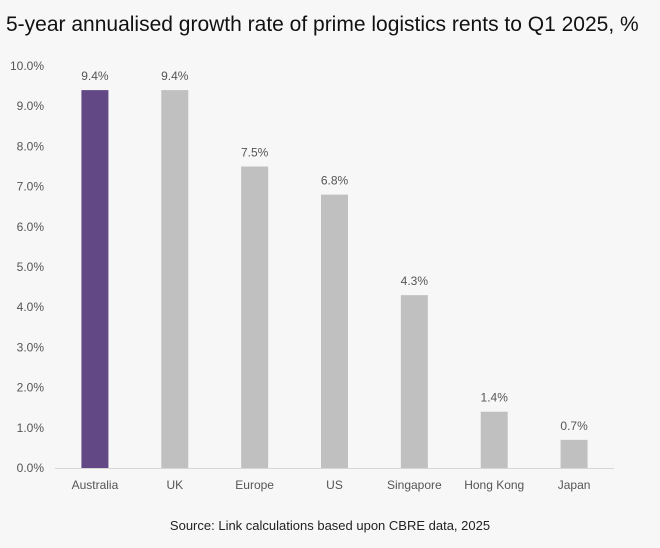 The height and width of the screenshot is (548, 660). I want to click on y-tick-label: 2.0%, so click(31, 388).